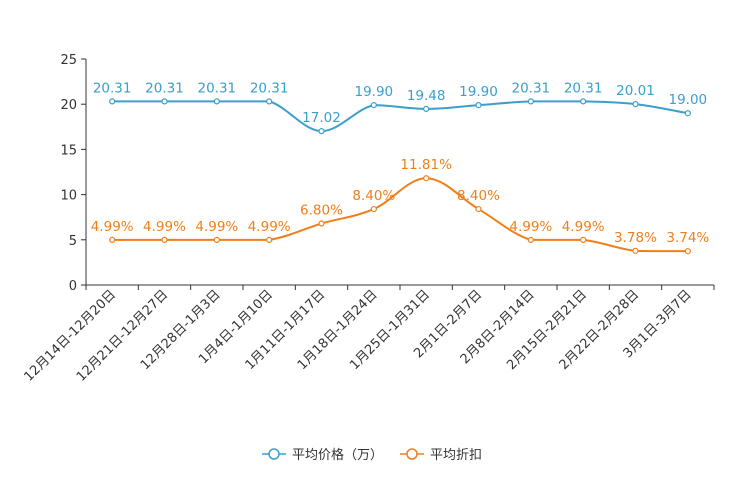 This screenshot has height=496, width=744. What do you see at coordinates (687, 238) in the screenshot?
I see `data-label: 3.74%` at bounding box center [687, 238].